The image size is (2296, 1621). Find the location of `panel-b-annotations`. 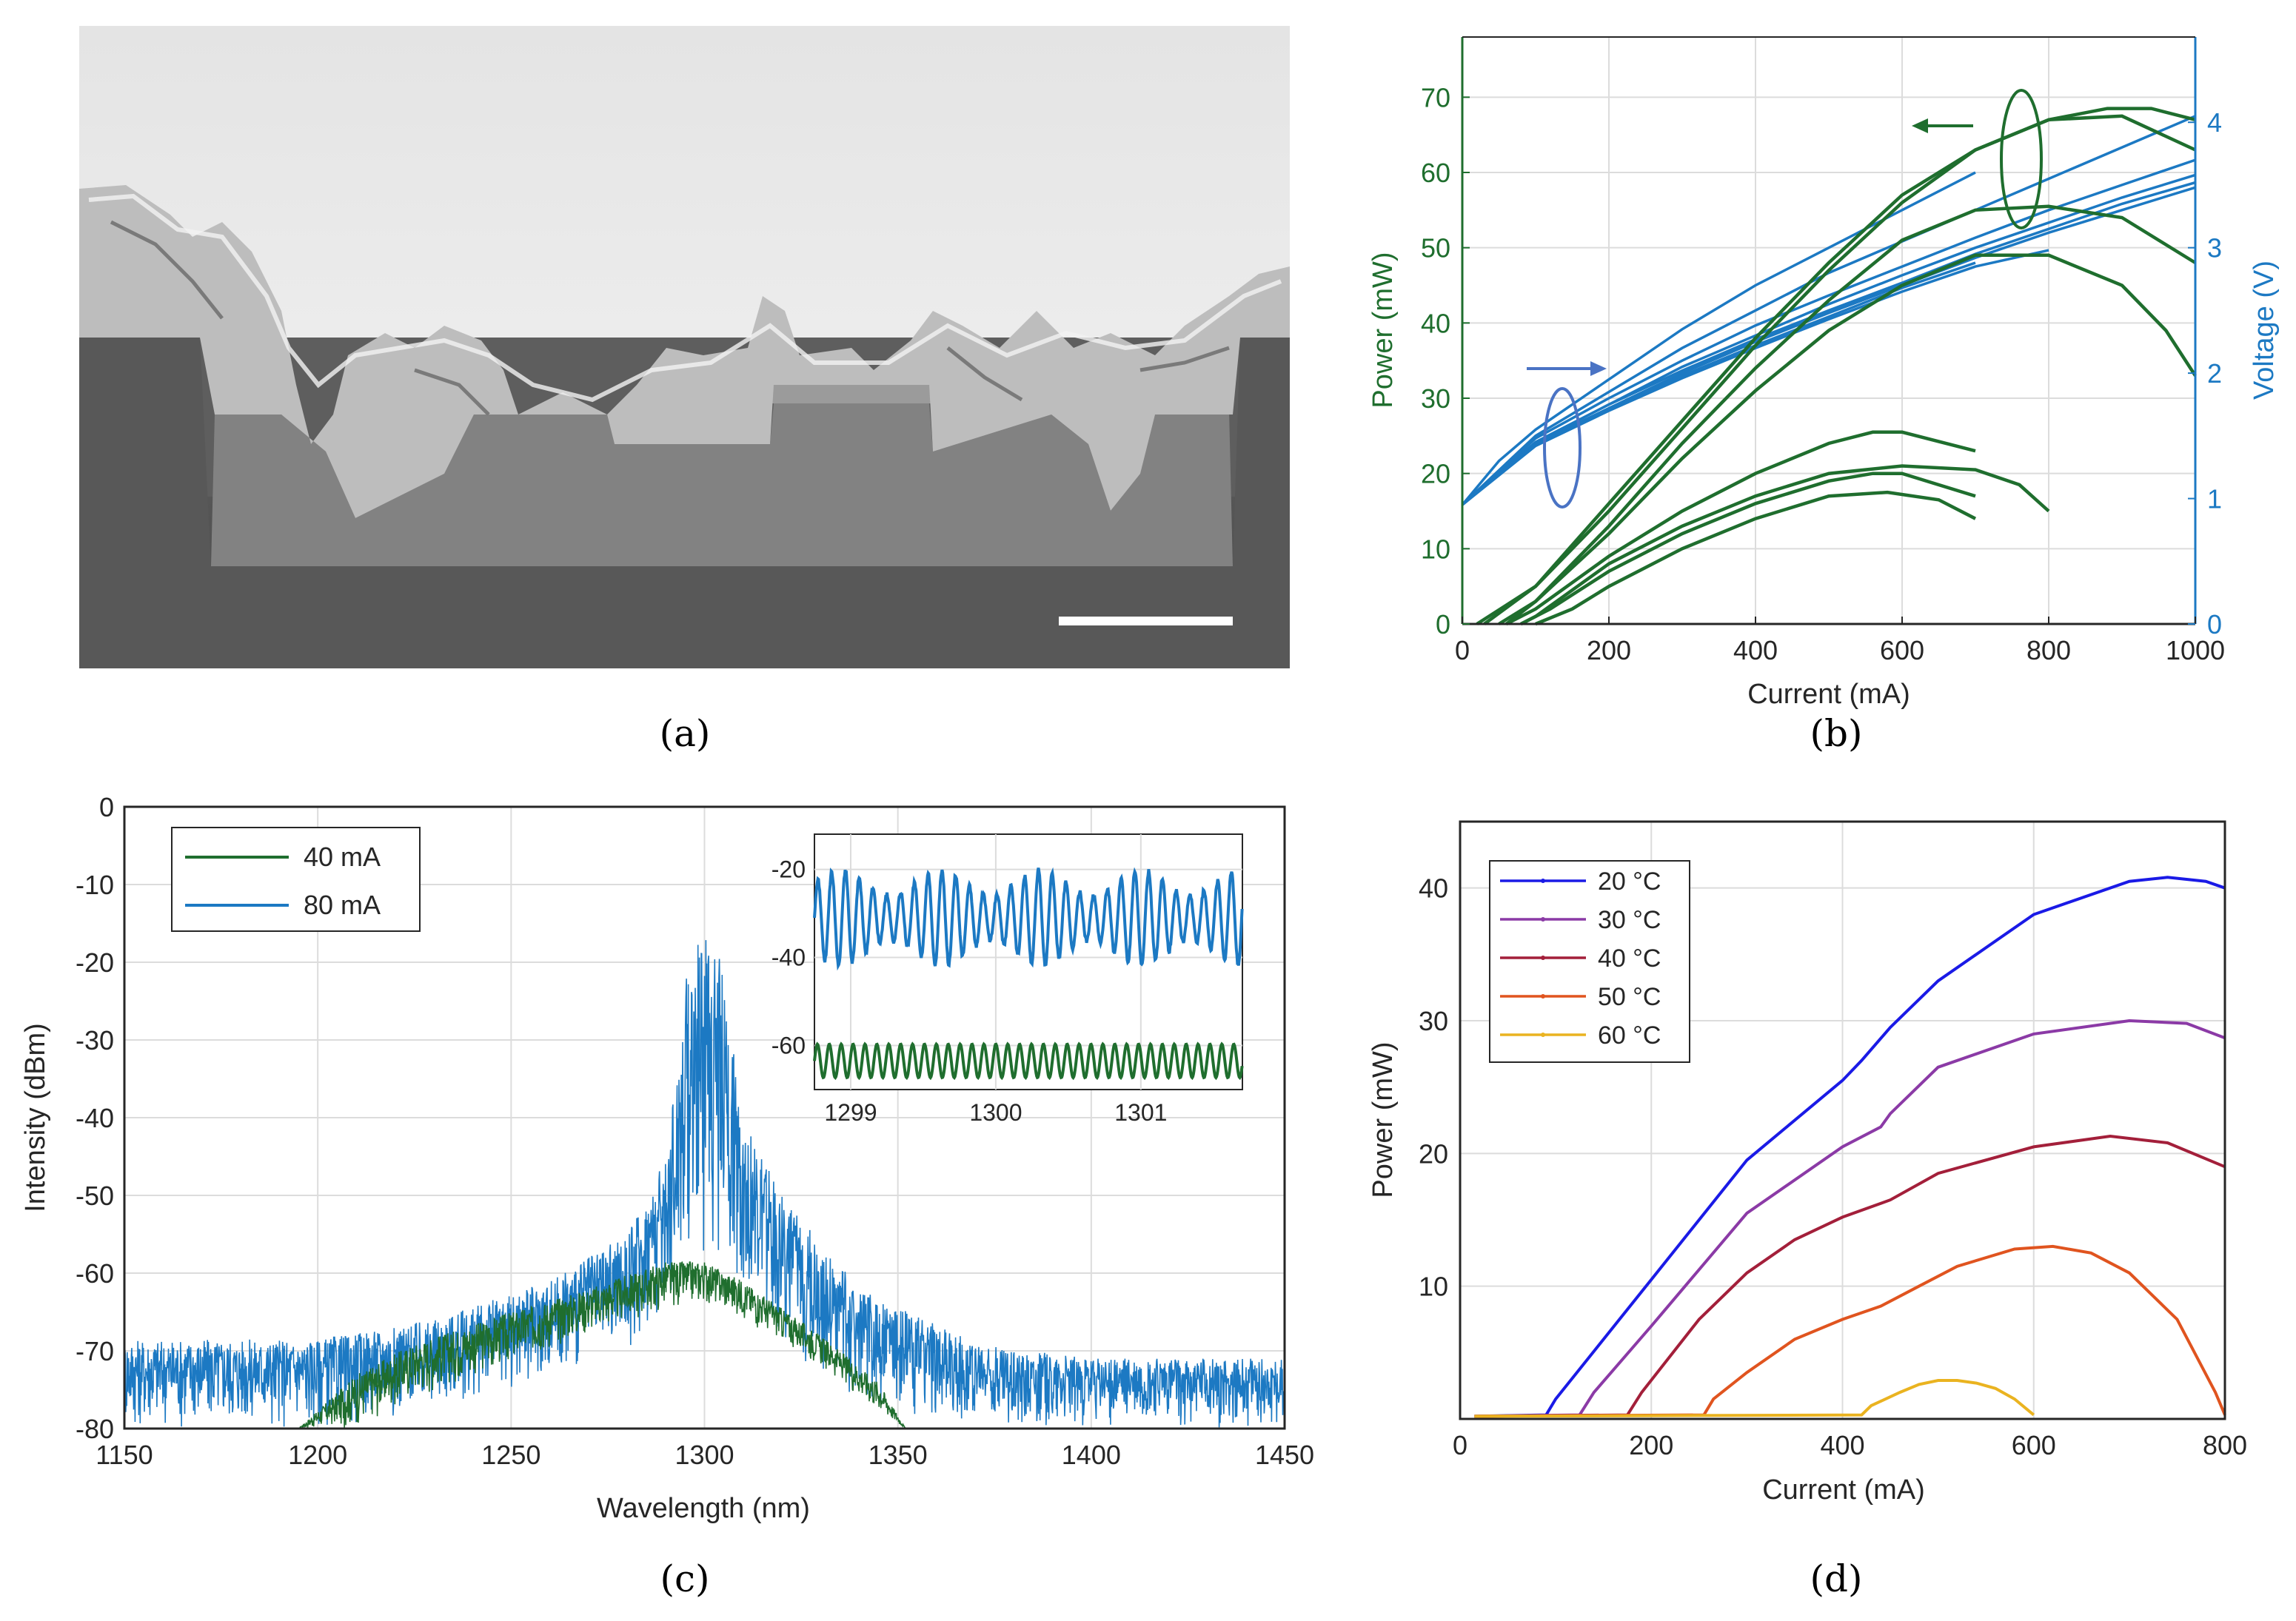

panel-b-annotations is located at coordinates (1785, 299).